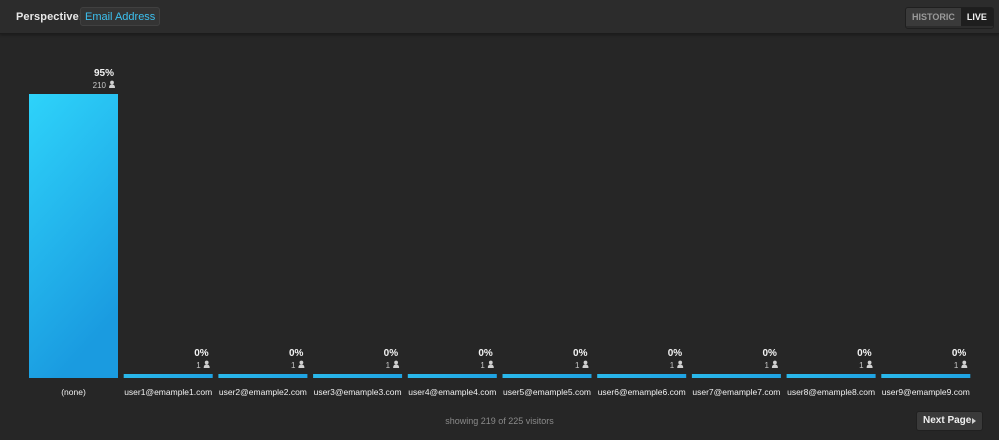 The width and height of the screenshot is (999, 440). What do you see at coordinates (642, 392) in the screenshot?
I see `category-label: user6@emample6.com` at bounding box center [642, 392].